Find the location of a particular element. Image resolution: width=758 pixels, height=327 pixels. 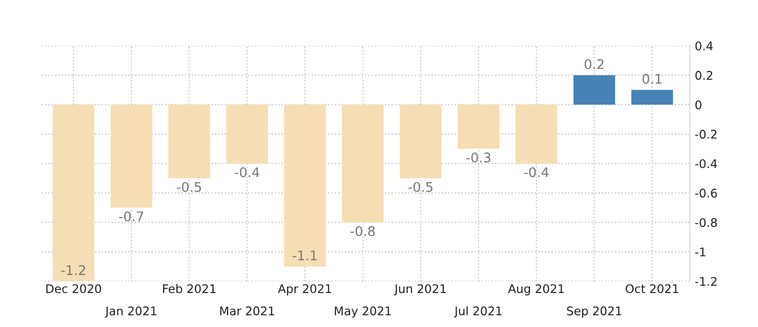

x-tick-label: Jan 2021 is located at coordinates (130, 312).